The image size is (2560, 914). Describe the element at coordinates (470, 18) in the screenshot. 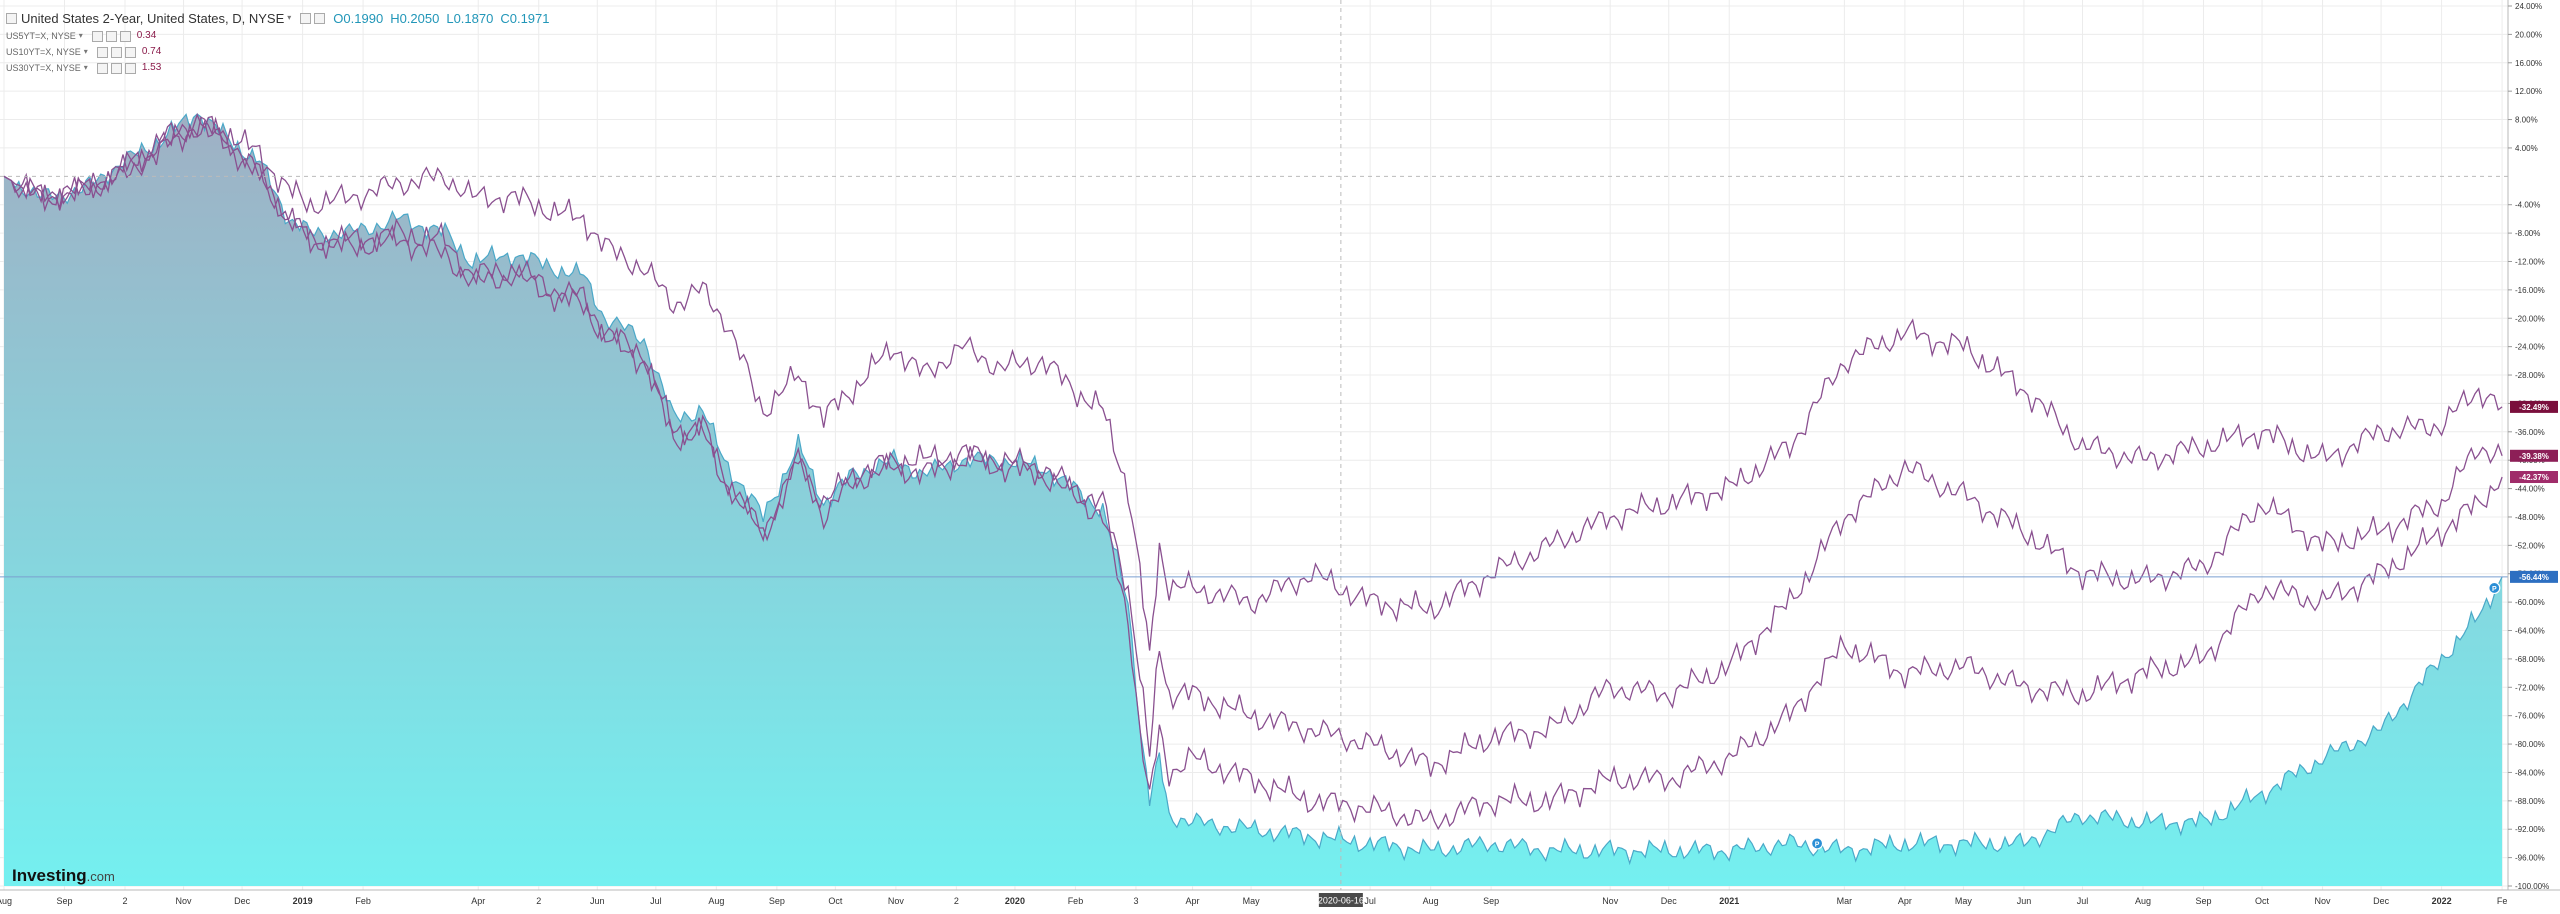

I see `legend-low: L0.1870` at that location.